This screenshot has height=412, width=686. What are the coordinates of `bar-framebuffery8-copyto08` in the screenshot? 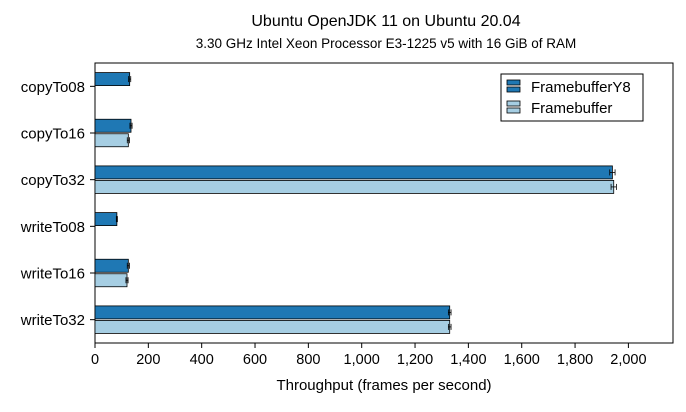 It's located at (112, 79).